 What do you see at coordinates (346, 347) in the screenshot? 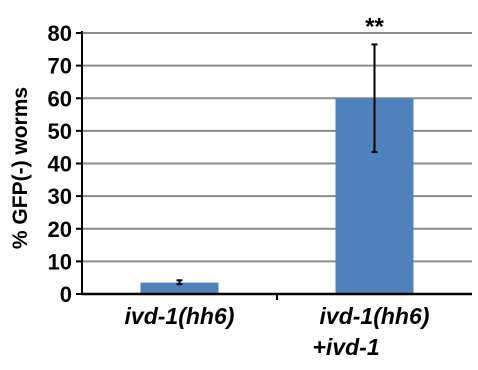
I see `x-category-label-line2: +ivd-1` at bounding box center [346, 347].